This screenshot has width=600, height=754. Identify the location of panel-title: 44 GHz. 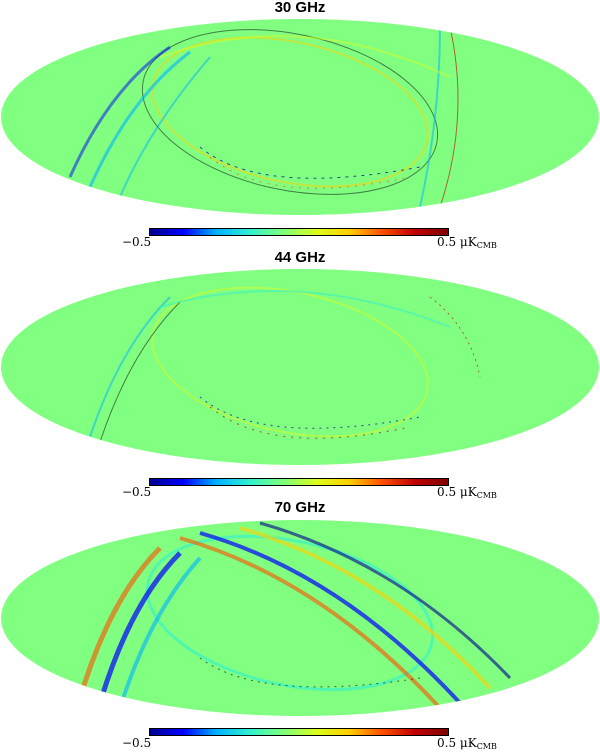
(300, 257).